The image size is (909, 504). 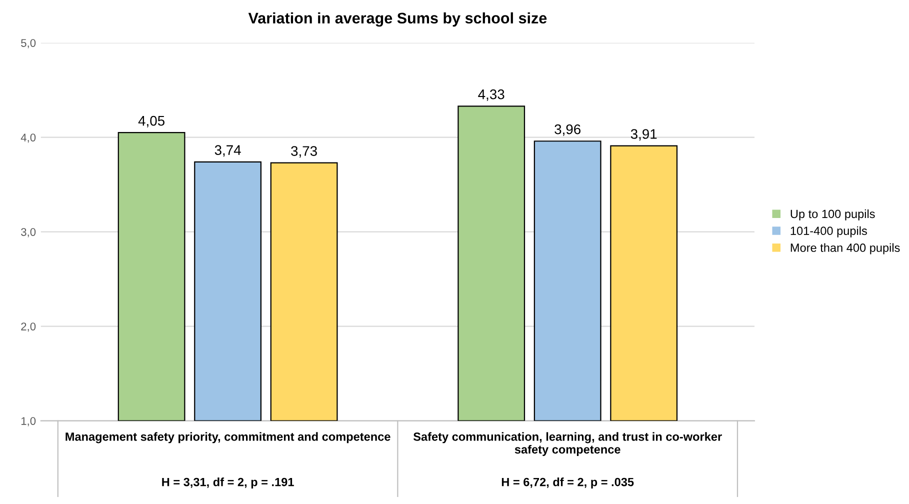 I want to click on y-tick-label: 5,0, so click(x=28, y=43).